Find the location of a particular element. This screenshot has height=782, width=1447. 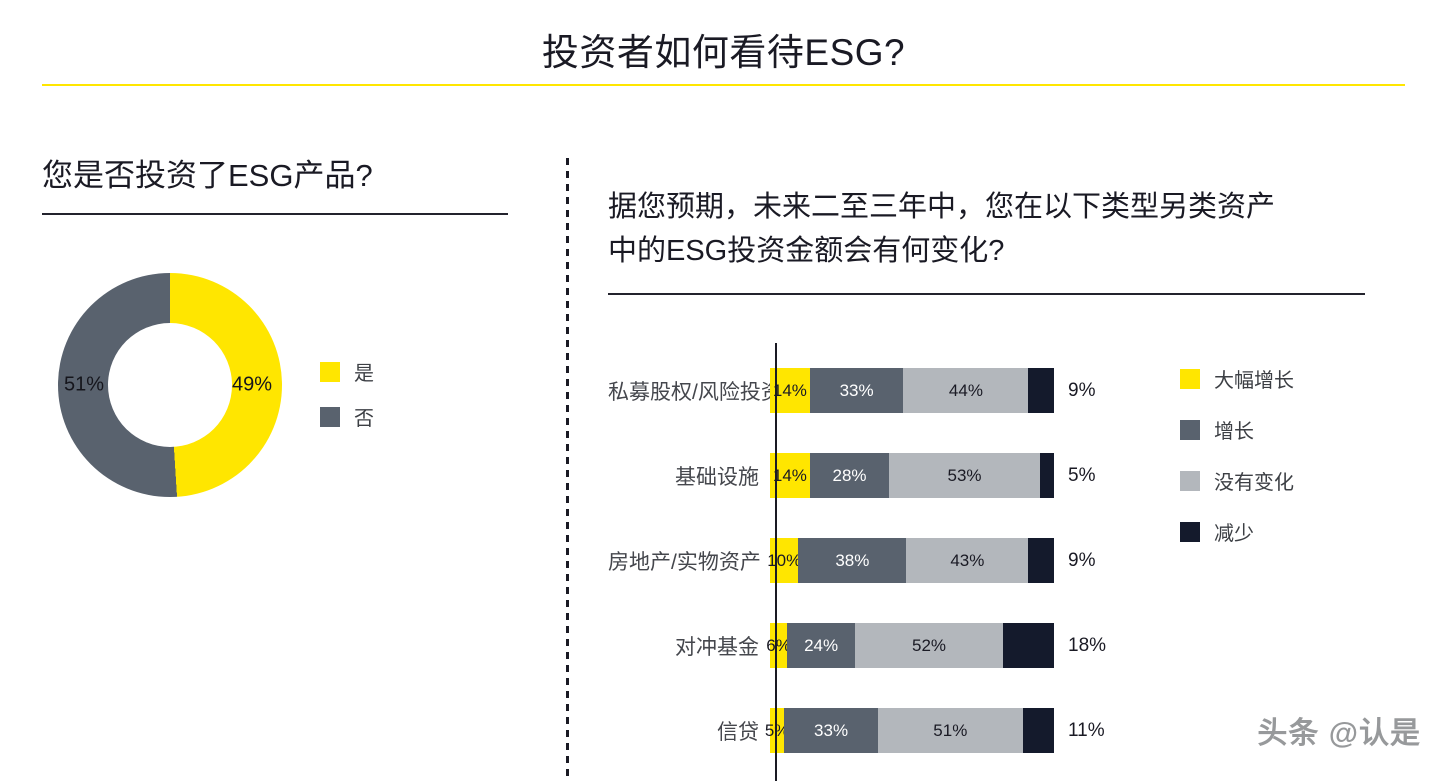

stacked-bar: 10% 38% 43% is located at coordinates (910, 560).